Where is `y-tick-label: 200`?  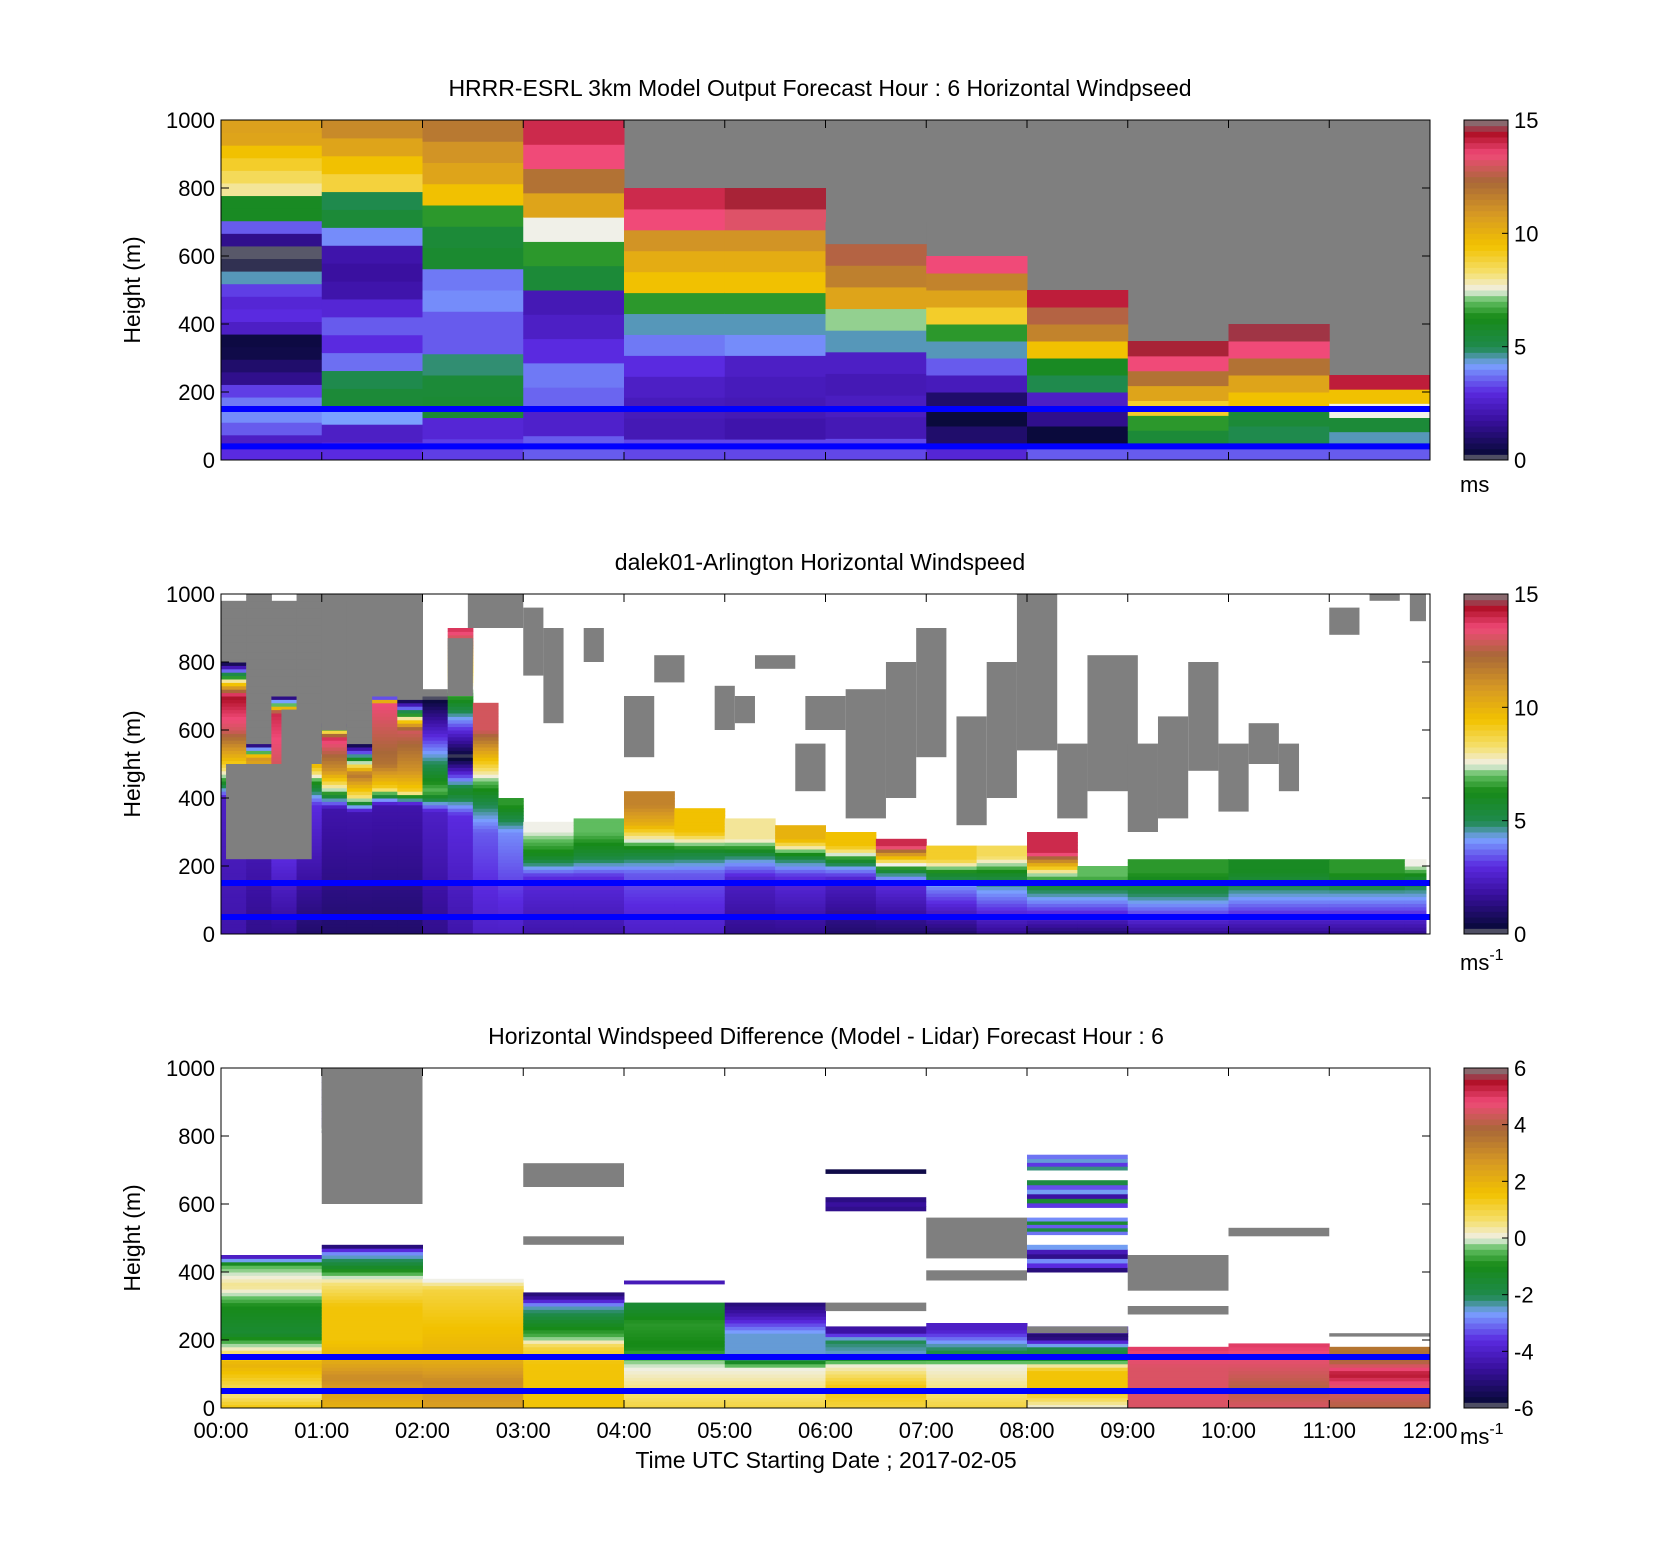
y-tick-label: 200 is located at coordinates (196, 866).